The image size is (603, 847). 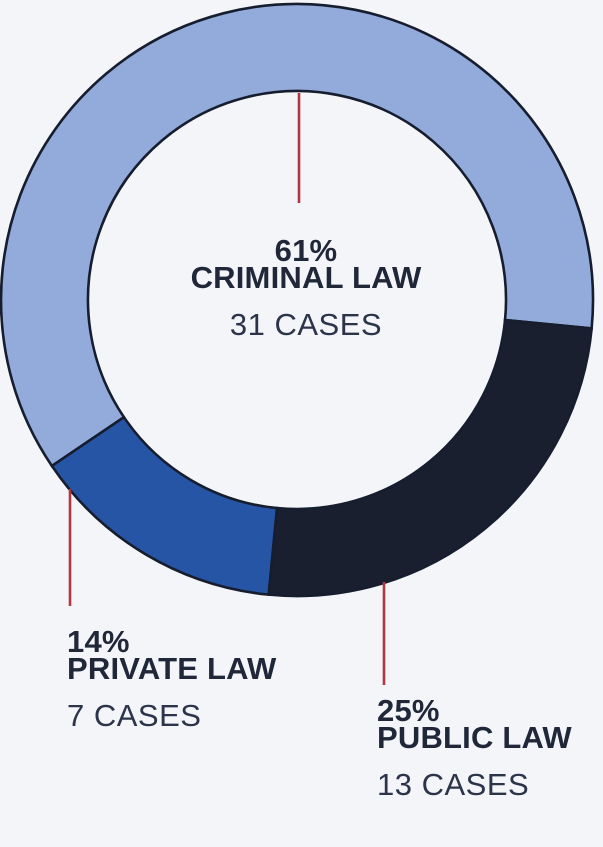 I want to click on public-law-name: PUBLIC LAW, so click(x=474, y=737).